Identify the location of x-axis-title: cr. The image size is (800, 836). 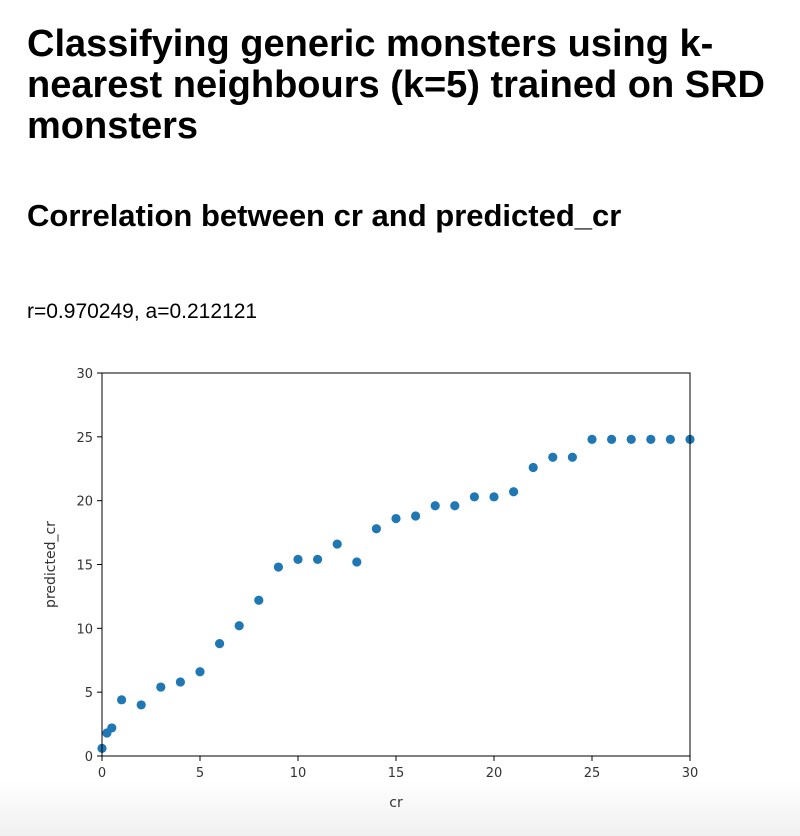
(396, 803).